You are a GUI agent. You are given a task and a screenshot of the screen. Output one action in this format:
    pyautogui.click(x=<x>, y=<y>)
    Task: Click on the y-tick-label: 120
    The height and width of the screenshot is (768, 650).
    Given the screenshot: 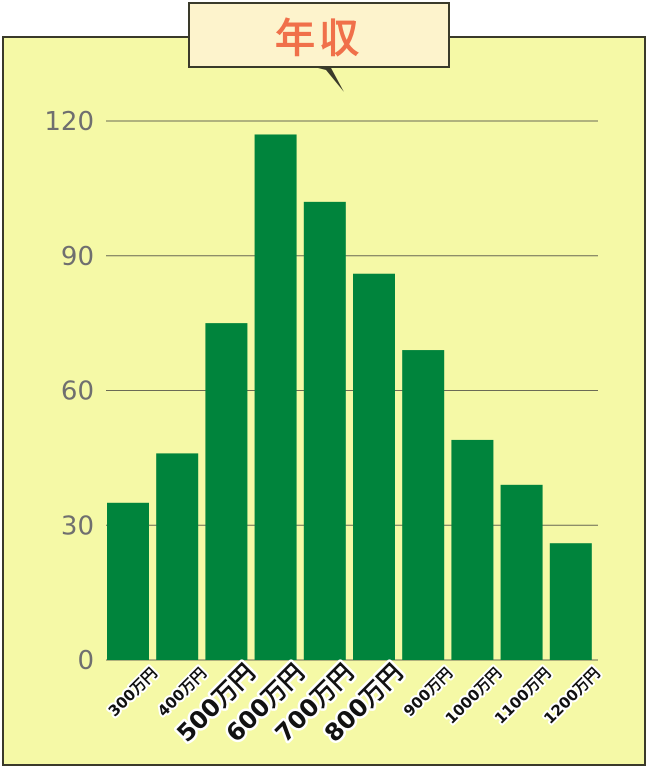 What is the action you would take?
    pyautogui.click(x=69, y=122)
    